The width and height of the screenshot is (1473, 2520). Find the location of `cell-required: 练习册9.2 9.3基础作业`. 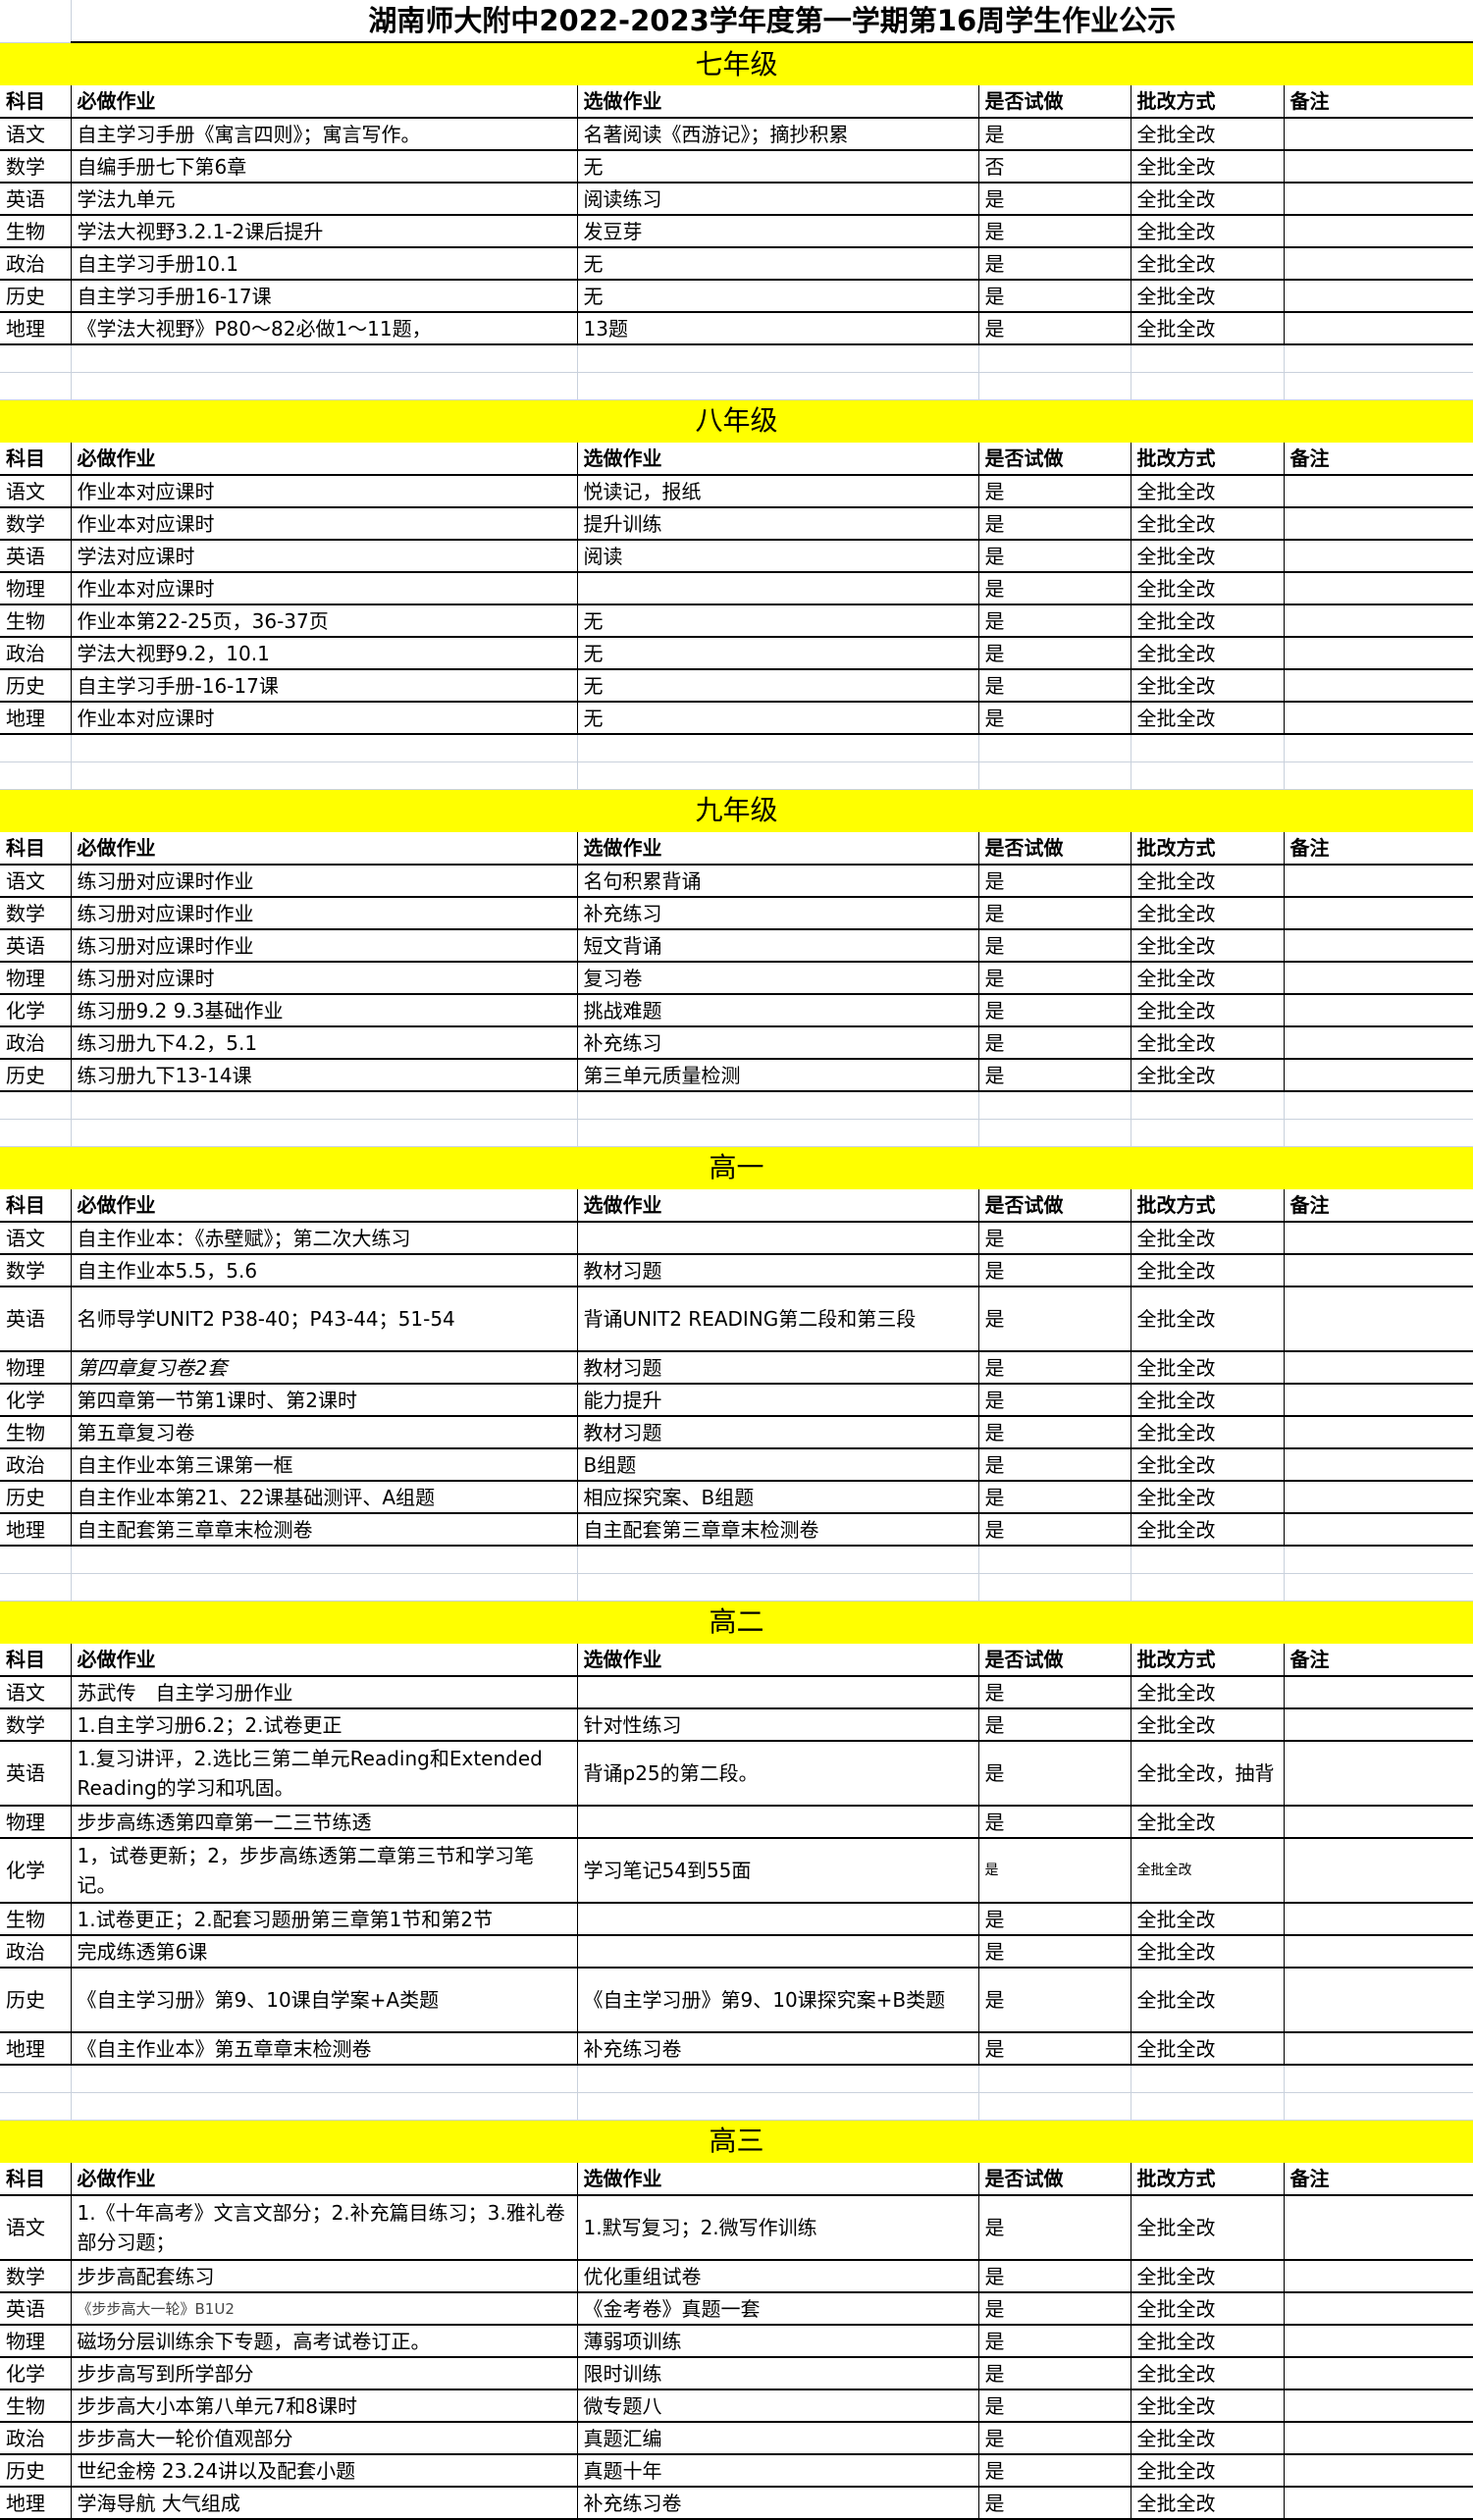

cell-required: 练习册9.2 9.3基础作业 is located at coordinates (324, 1010).